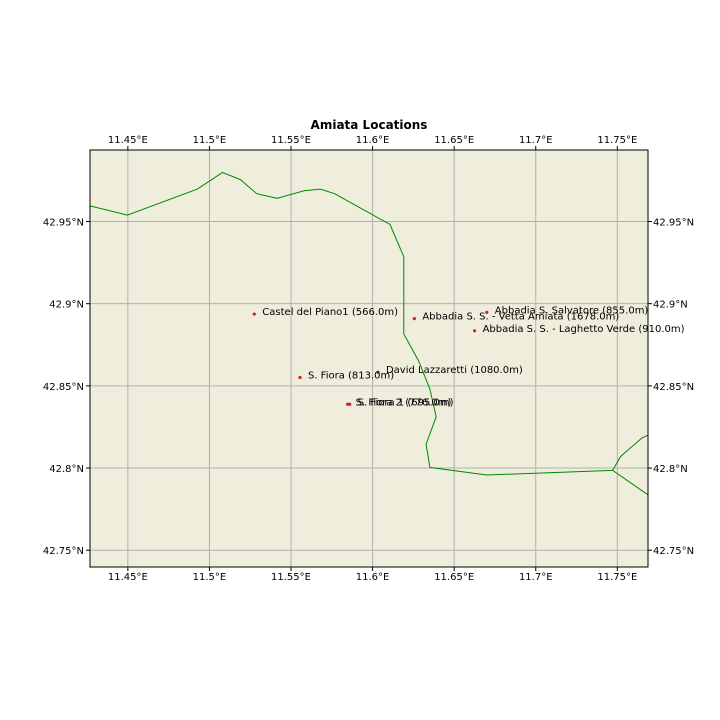 This screenshot has height=720, width=720. I want to click on location-marker-group: Abbadia S. Salvatore (855.0m), so click(566, 310).